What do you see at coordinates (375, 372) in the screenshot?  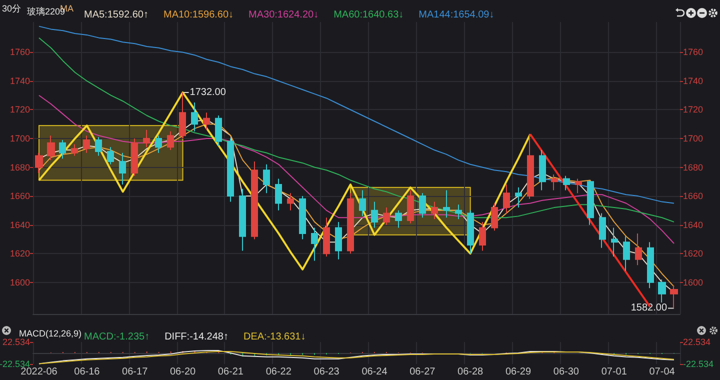 I see `x-tick-label: 06-24` at bounding box center [375, 372].